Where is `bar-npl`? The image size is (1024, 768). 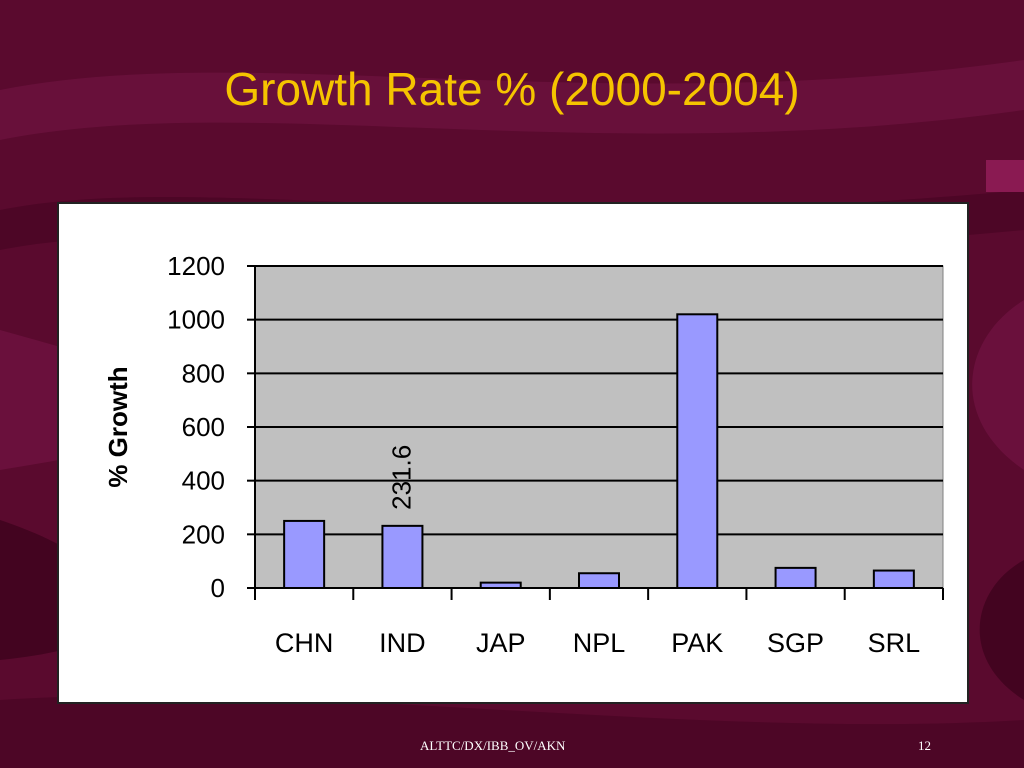
bar-npl is located at coordinates (599, 581).